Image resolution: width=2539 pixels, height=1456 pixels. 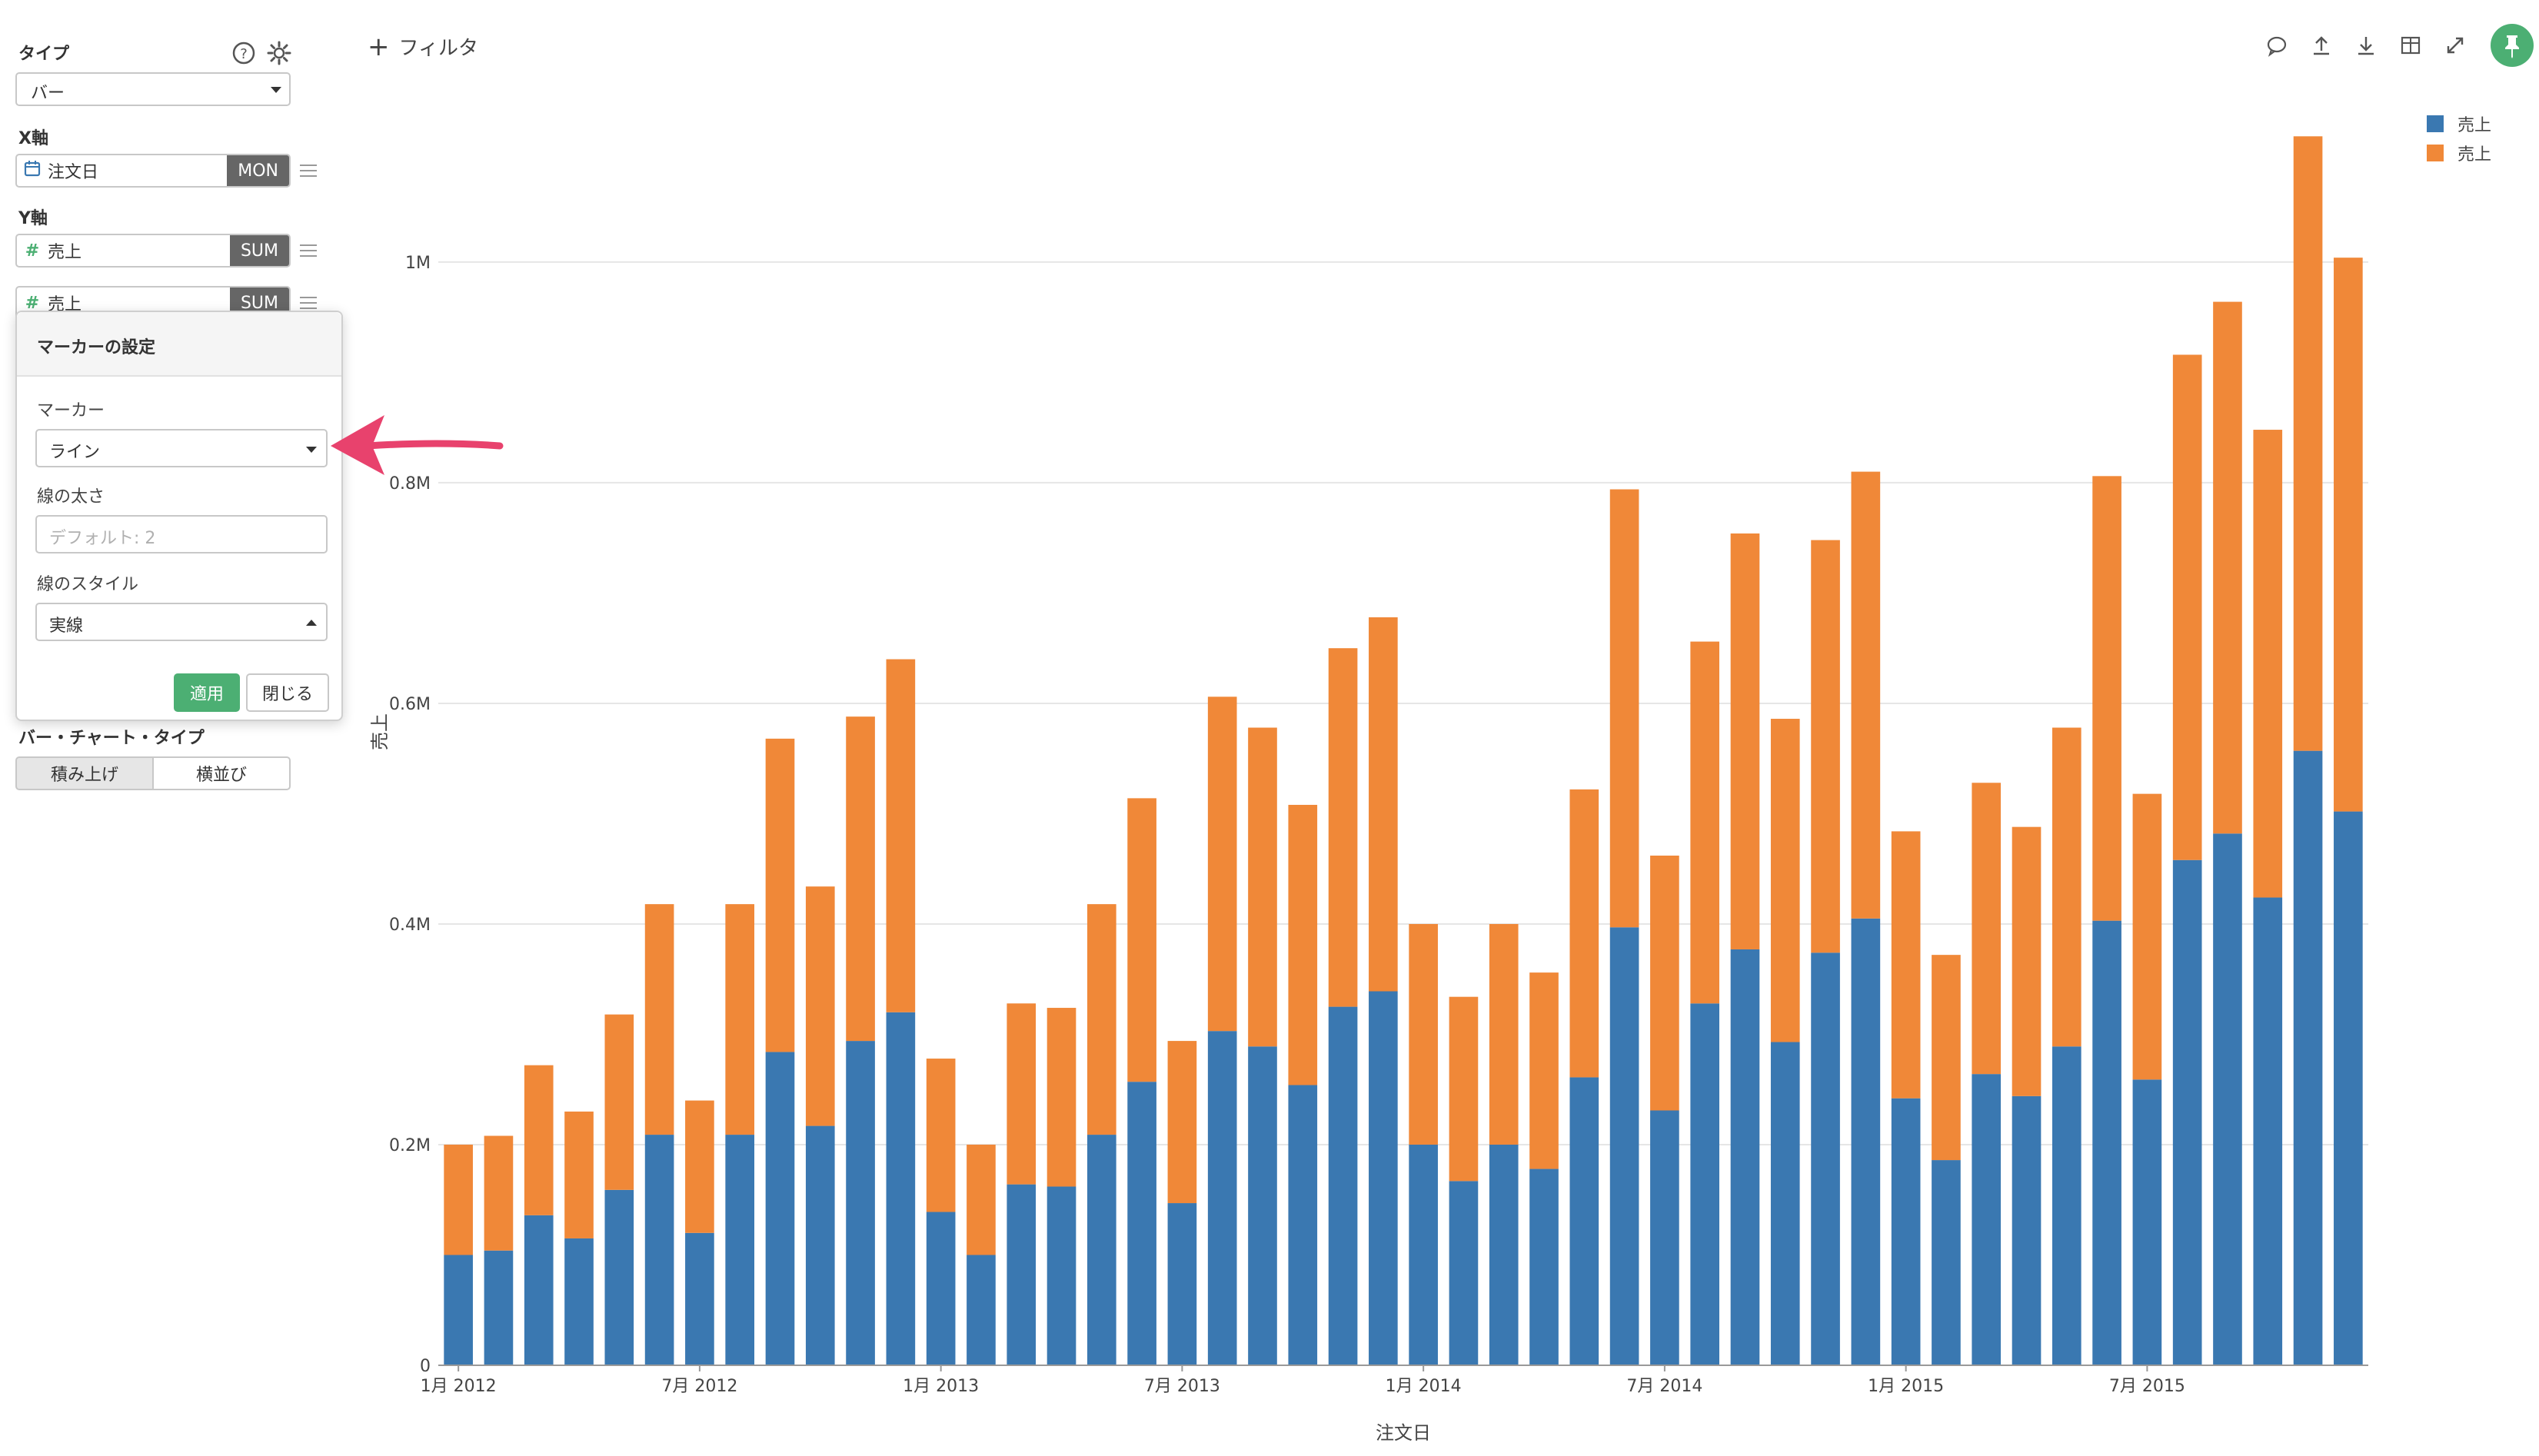 I want to click on close-button: 閉じる, so click(x=287, y=692).